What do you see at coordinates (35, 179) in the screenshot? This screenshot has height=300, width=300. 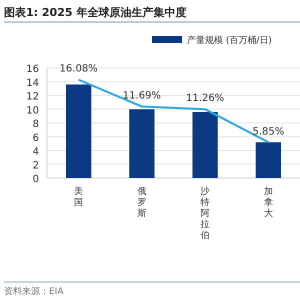 I see `y-tick-label: 0` at bounding box center [35, 179].